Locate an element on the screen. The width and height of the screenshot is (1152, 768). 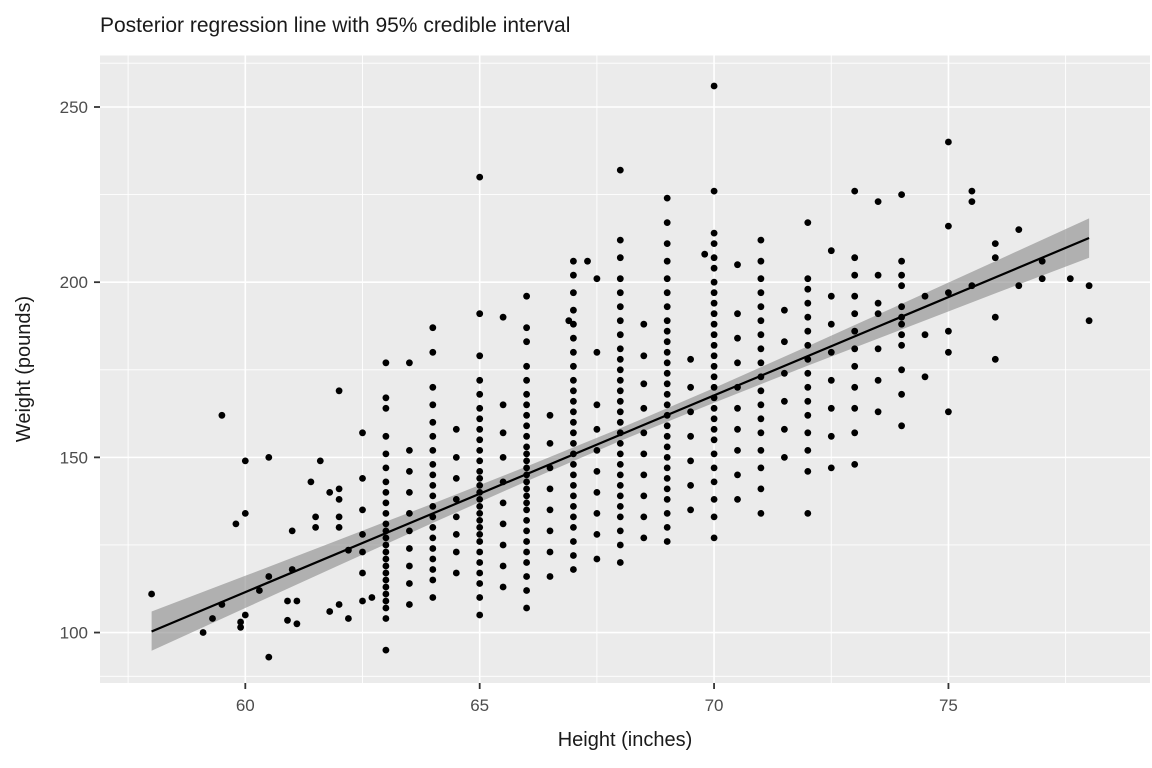
x-tick-label: 75 is located at coordinates (948, 705).